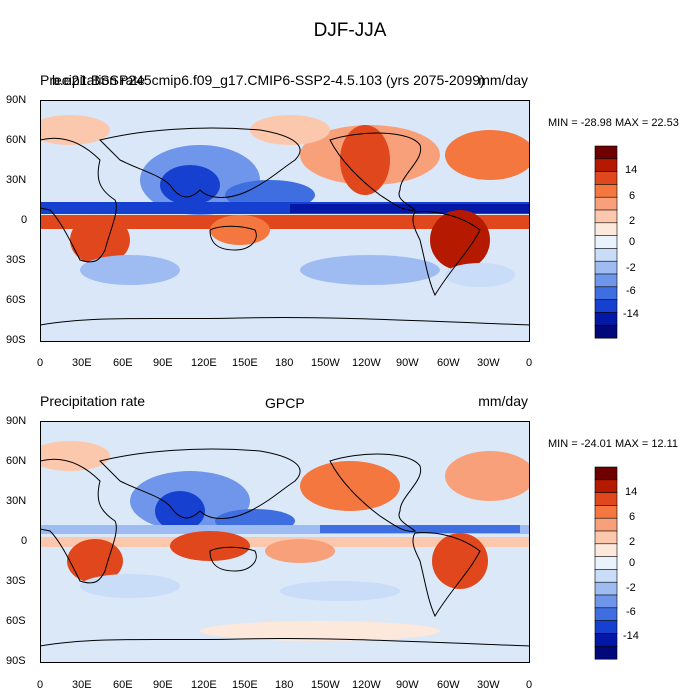 Image resolution: width=700 pixels, height=700 pixels. Describe the element at coordinates (100, 240) in the screenshot. I see `southern-africa-anomaly` at that location.